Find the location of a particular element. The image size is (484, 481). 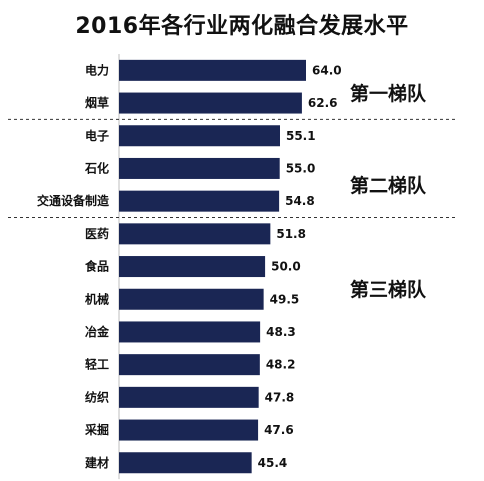

value-label: 47.6 is located at coordinates (279, 430).